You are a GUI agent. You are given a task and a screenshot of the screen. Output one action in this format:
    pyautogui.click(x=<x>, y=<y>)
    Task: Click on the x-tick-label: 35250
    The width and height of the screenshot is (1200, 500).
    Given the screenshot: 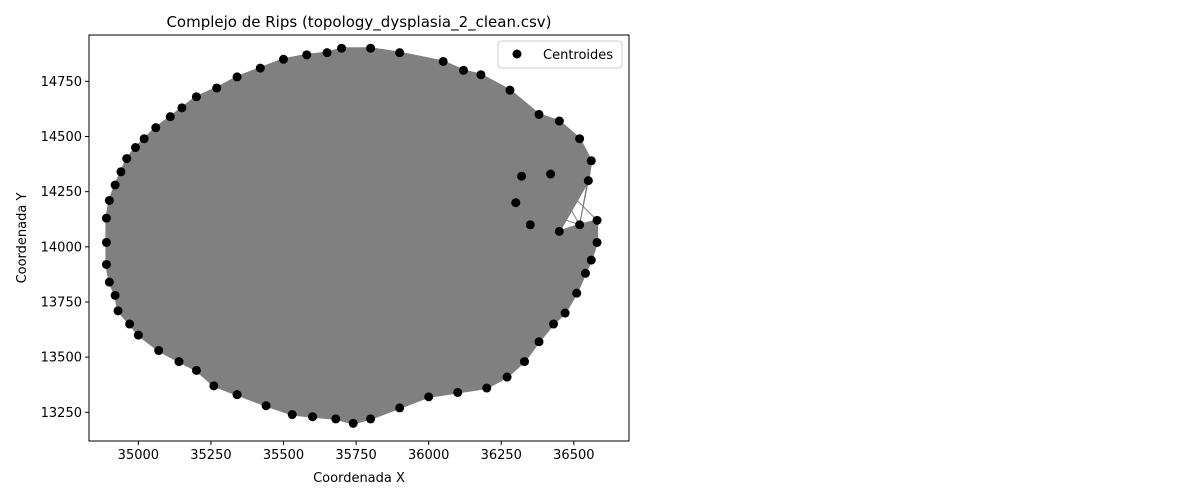 What is the action you would take?
    pyautogui.click(x=210, y=455)
    